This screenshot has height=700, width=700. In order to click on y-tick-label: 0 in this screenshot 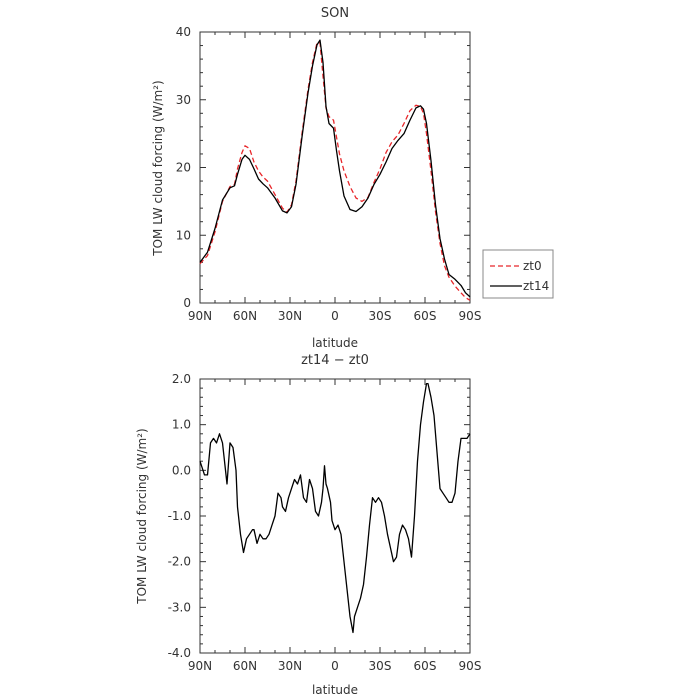, I will do `click(187, 303)`.